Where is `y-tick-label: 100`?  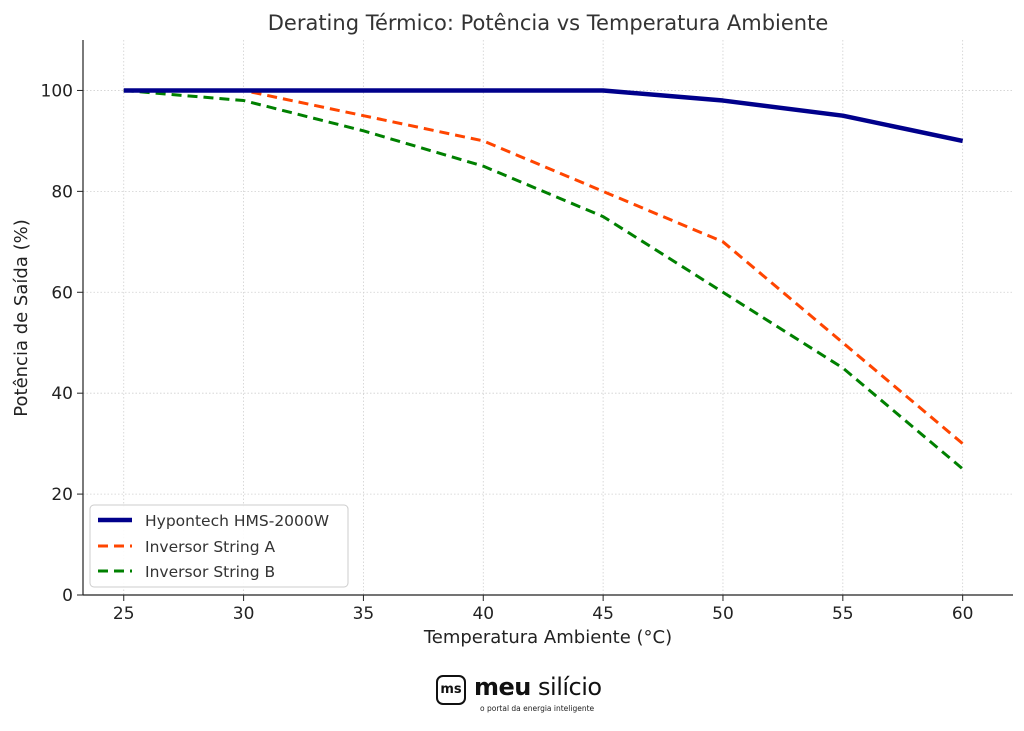
y-tick-label: 100 is located at coordinates (57, 91).